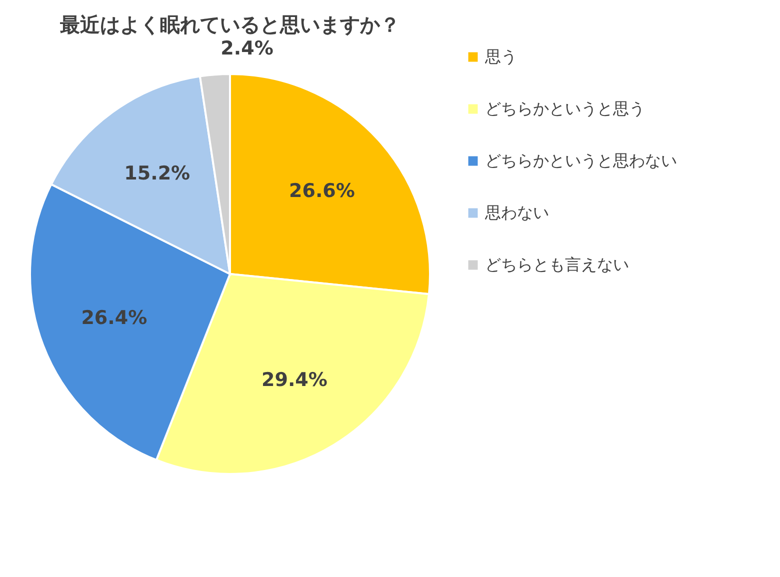 The image size is (780, 577). Describe the element at coordinates (581, 160) in the screenshot. I see `legend-label: どちらかというと思わない` at that location.